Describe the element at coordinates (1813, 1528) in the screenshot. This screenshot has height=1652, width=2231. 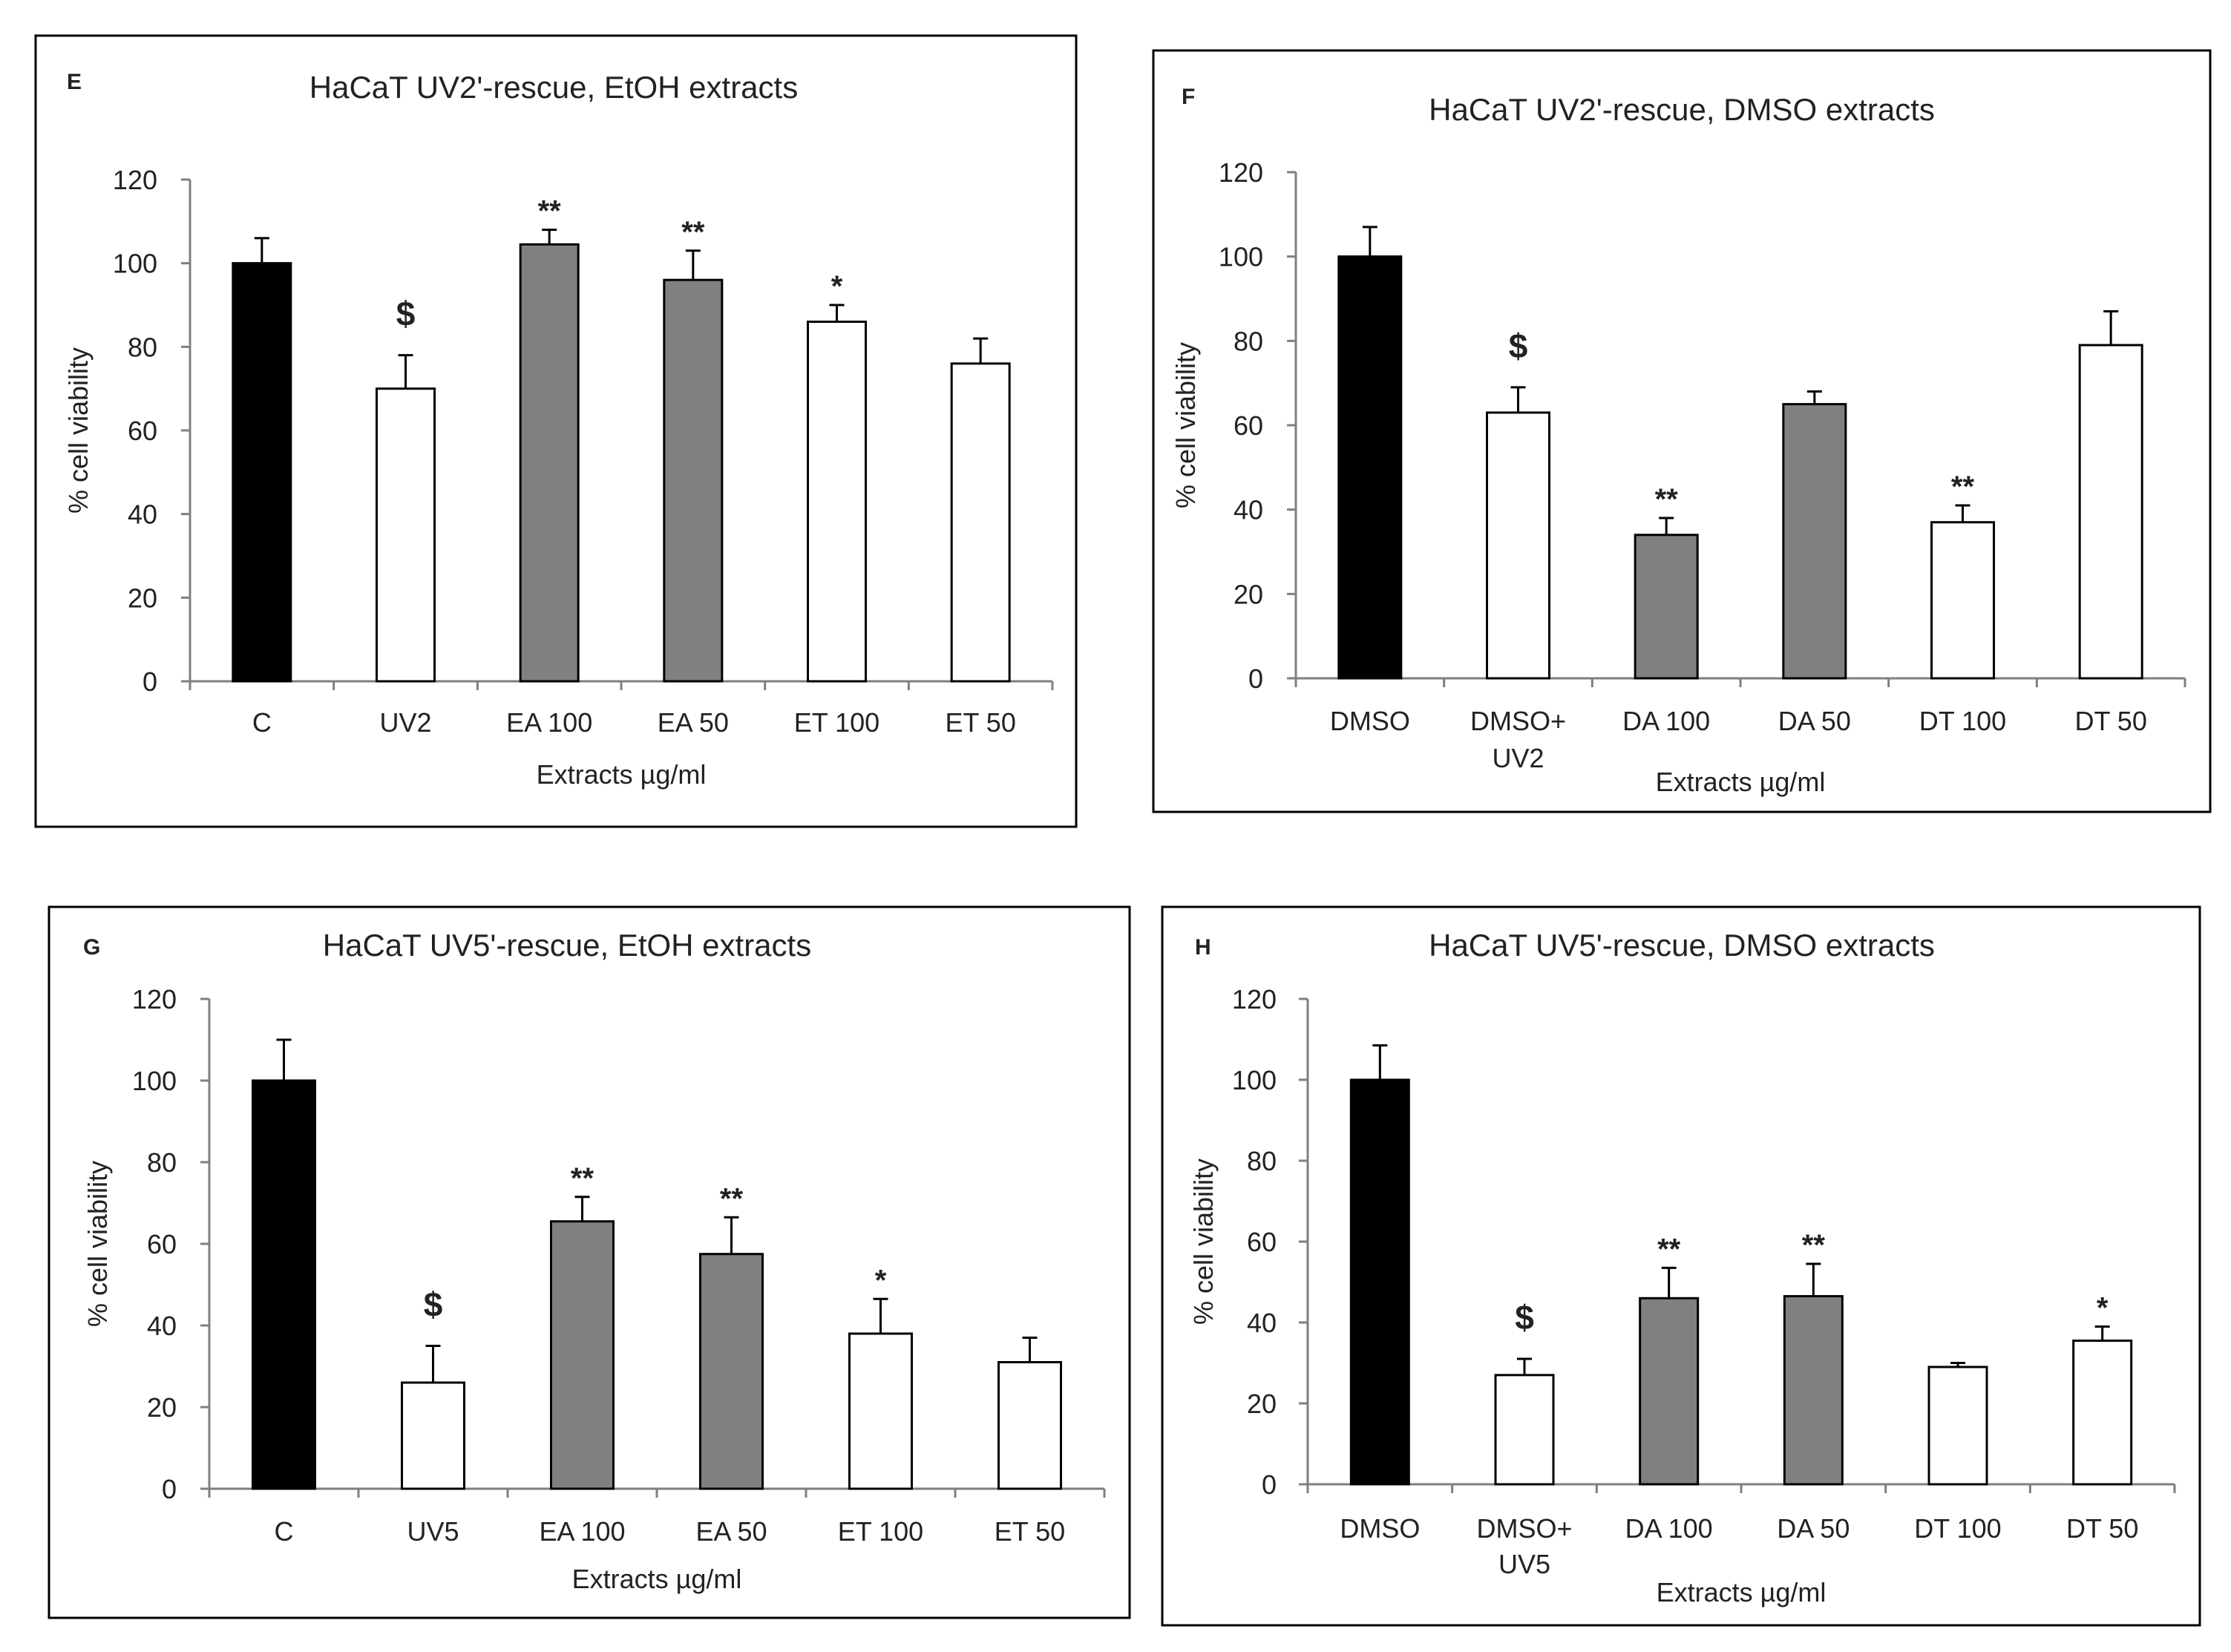
I see `x-tick-label-3: DA 50` at that location.